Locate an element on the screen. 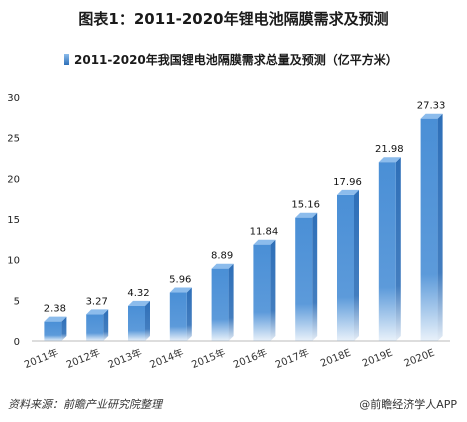  value-label: 3.27 is located at coordinates (97, 301).